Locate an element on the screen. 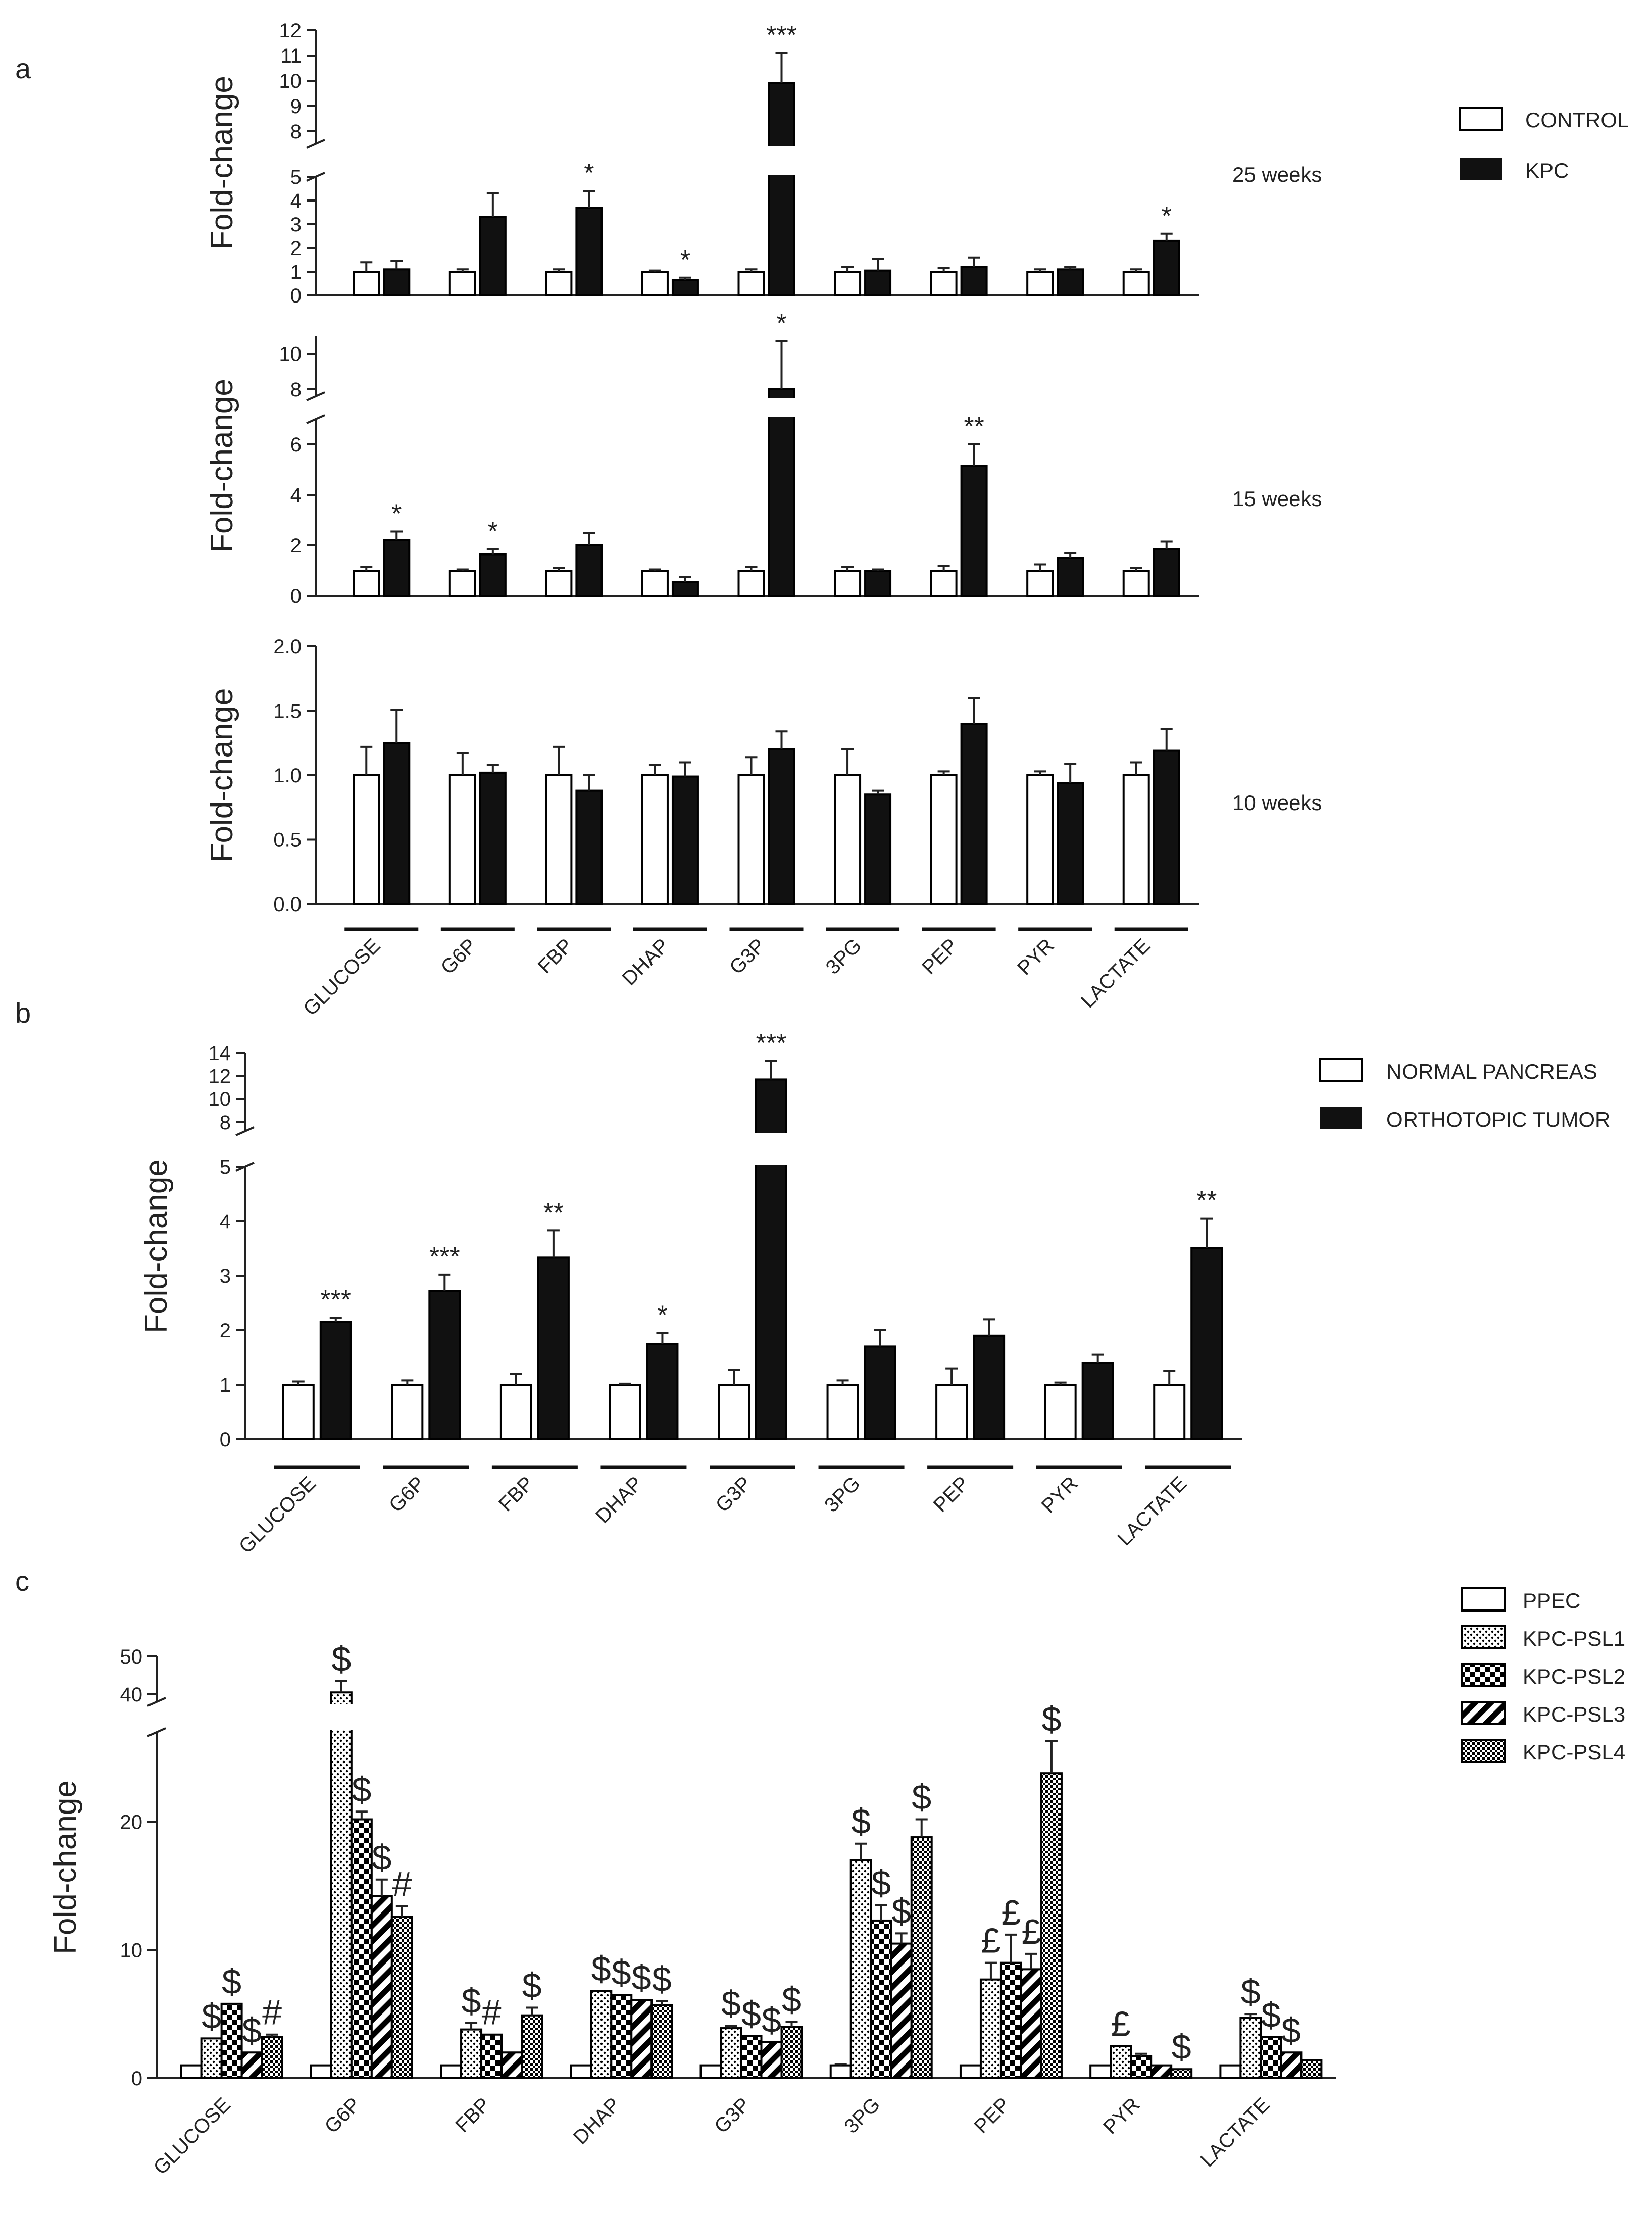  significance-marker: ** is located at coordinates (1206, 1201).